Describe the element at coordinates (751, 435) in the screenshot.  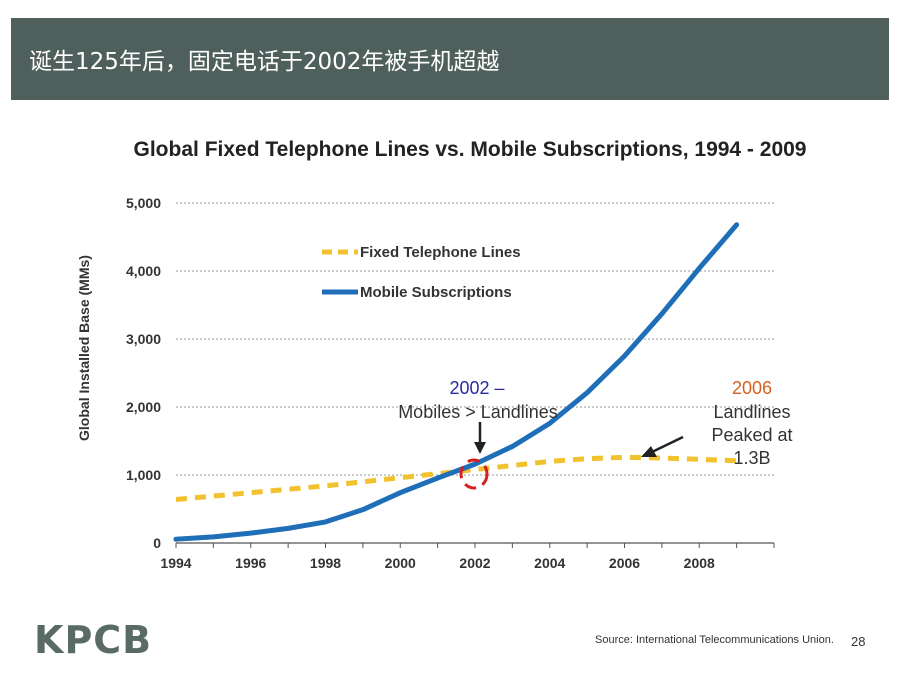
I see `annotation-2006-line3: Peaked at` at that location.